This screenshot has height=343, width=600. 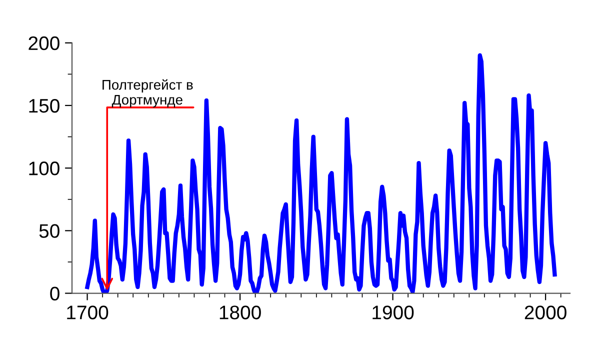 What do you see at coordinates (44, 43) in the screenshot?
I see `y-tick-label: 200` at bounding box center [44, 43].